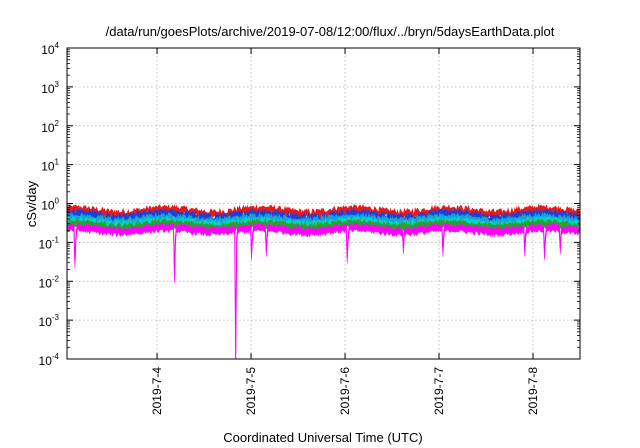  What do you see at coordinates (439, 391) in the screenshot?
I see `x-tick-label: 2019-7-7` at bounding box center [439, 391].